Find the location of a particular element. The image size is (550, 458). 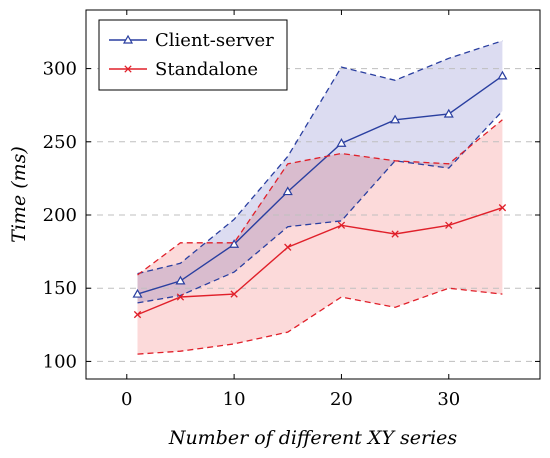

y-tick-label: 150 is located at coordinates (60, 288).